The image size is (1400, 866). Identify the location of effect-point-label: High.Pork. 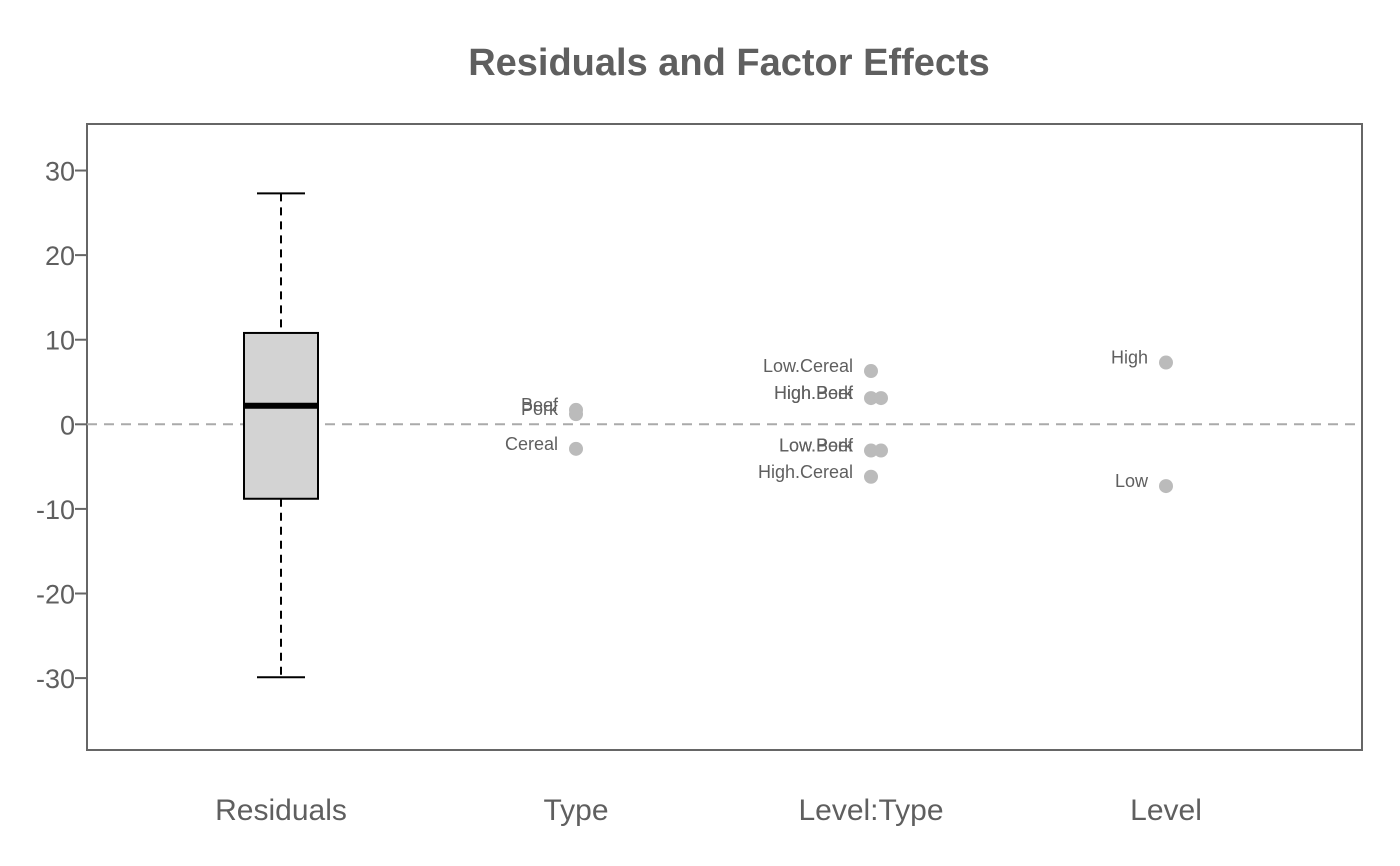
(814, 393).